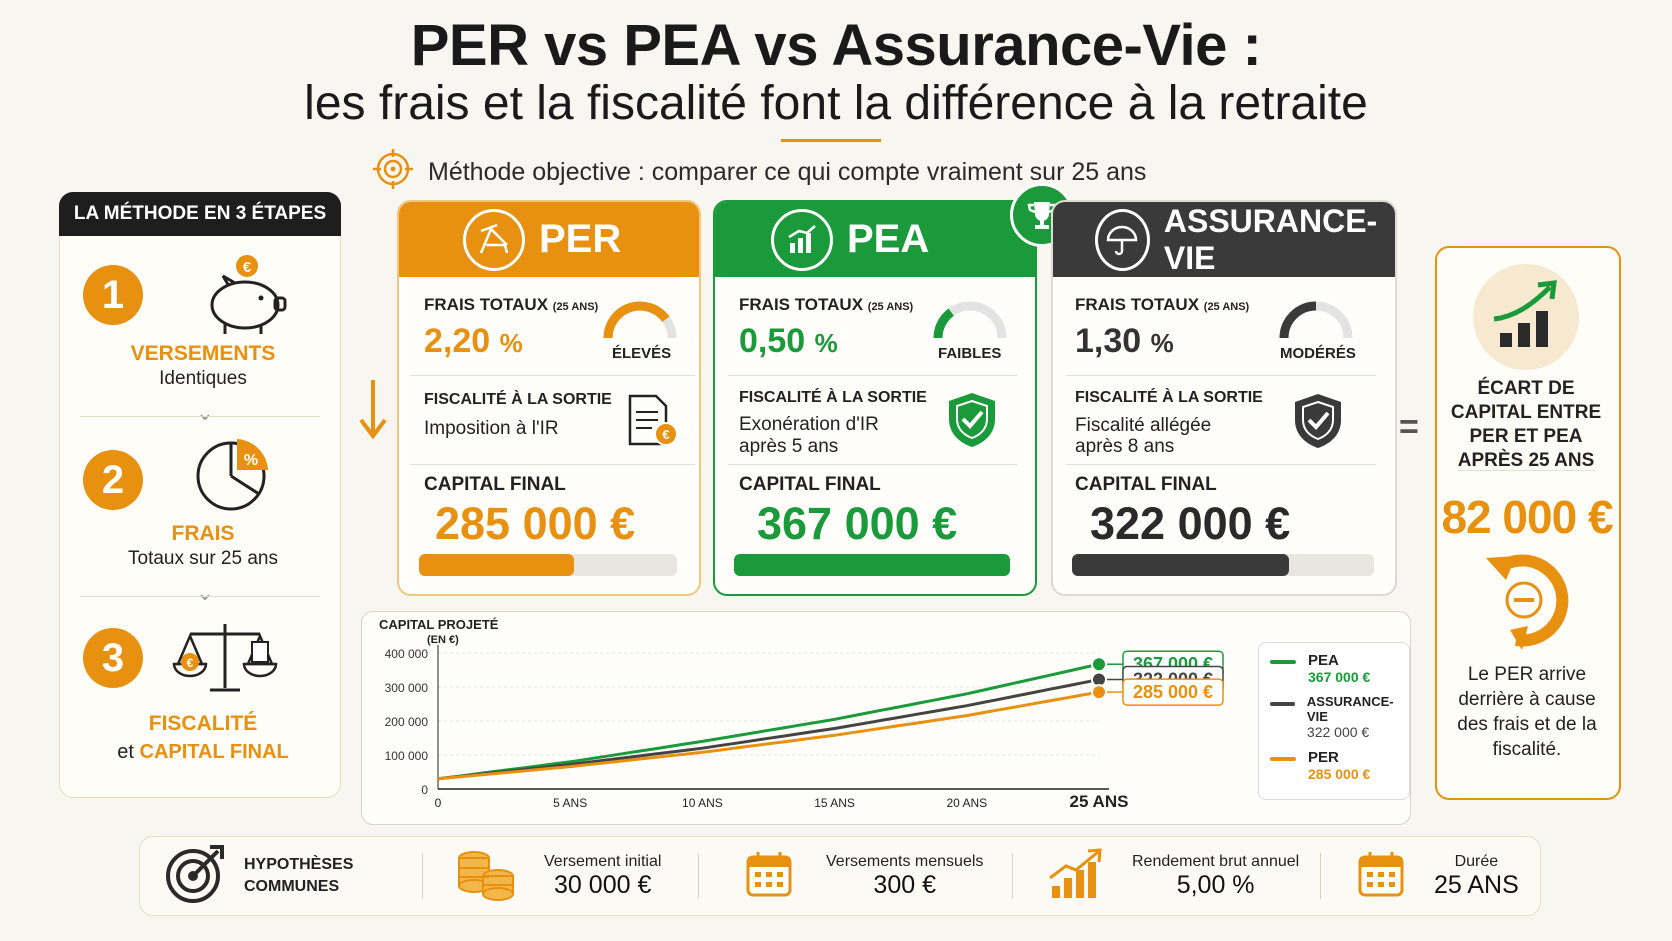 The width and height of the screenshot is (1672, 941). I want to click on per-fees-value: 2,20 %, so click(473, 341).